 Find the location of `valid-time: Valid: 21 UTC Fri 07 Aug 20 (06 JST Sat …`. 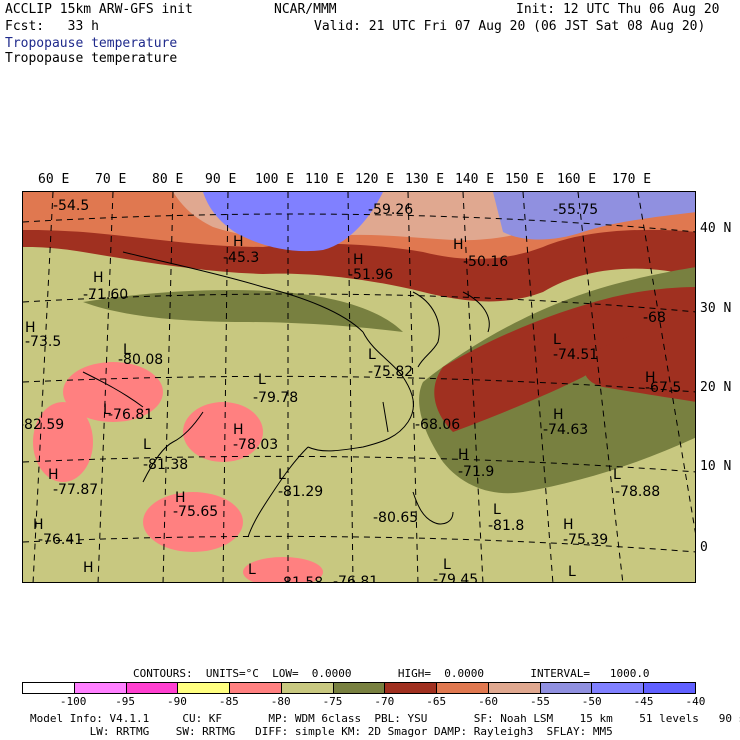

valid-time: Valid: 21 UTC Fri 07 Aug 20 (06 JST Sat … is located at coordinates (510, 26).